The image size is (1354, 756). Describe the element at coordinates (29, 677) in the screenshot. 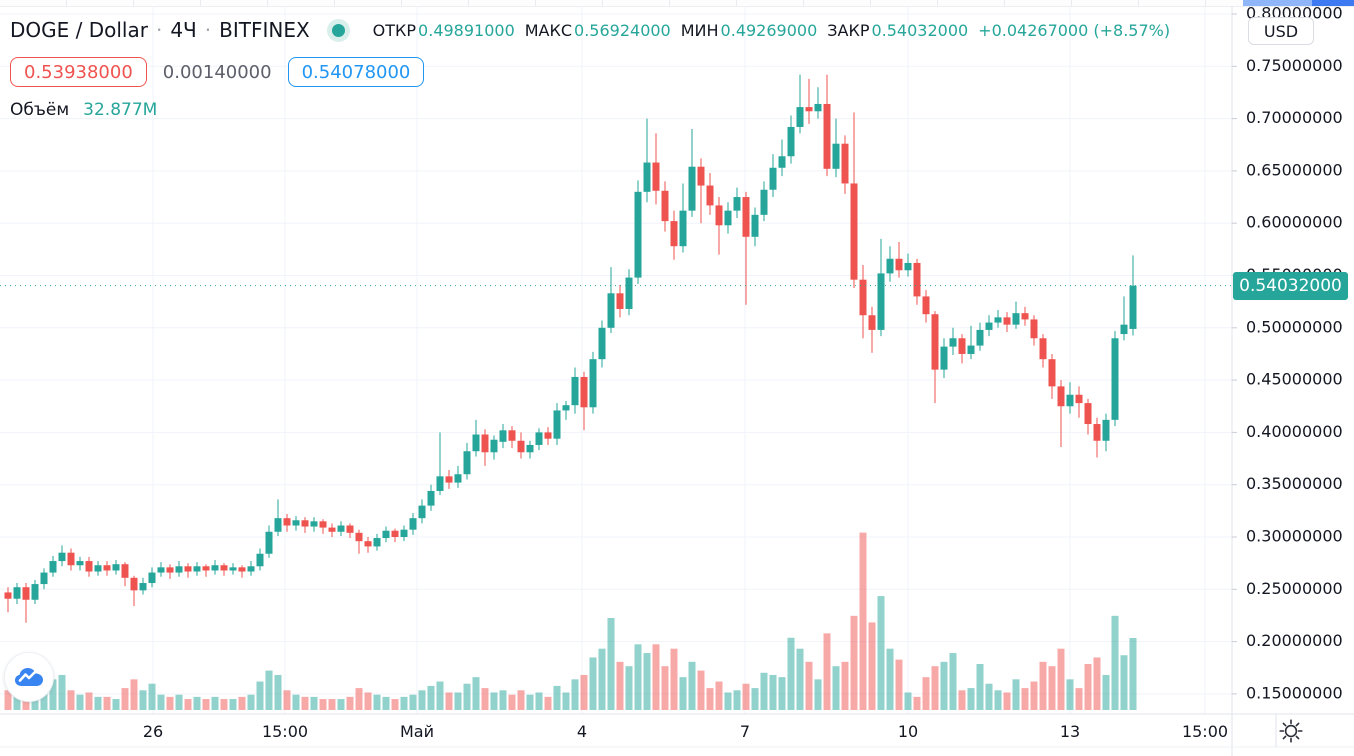

I see `tradingview-logo` at that location.